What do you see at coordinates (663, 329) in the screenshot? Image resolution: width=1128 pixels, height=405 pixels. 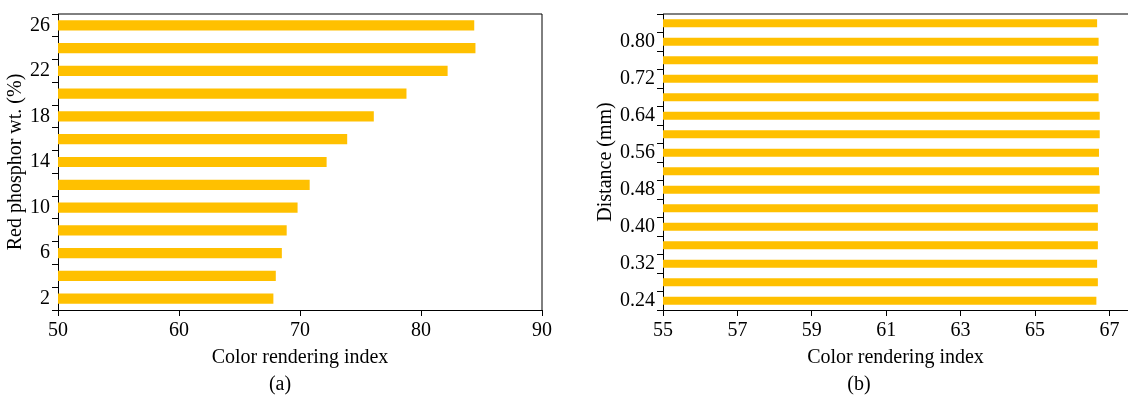 I see `x-tick-label: 55` at bounding box center [663, 329].